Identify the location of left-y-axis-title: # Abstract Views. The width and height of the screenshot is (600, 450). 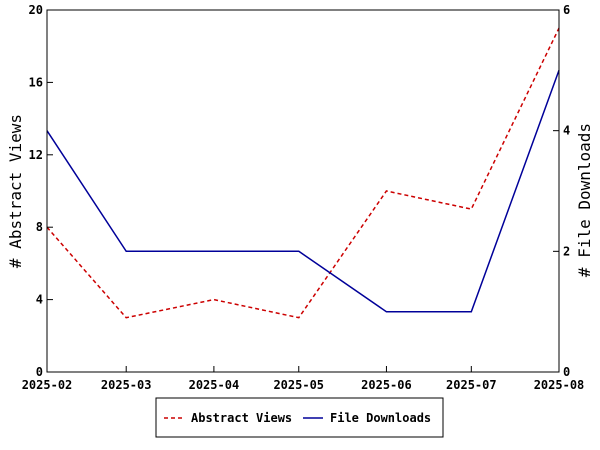
(15, 191).